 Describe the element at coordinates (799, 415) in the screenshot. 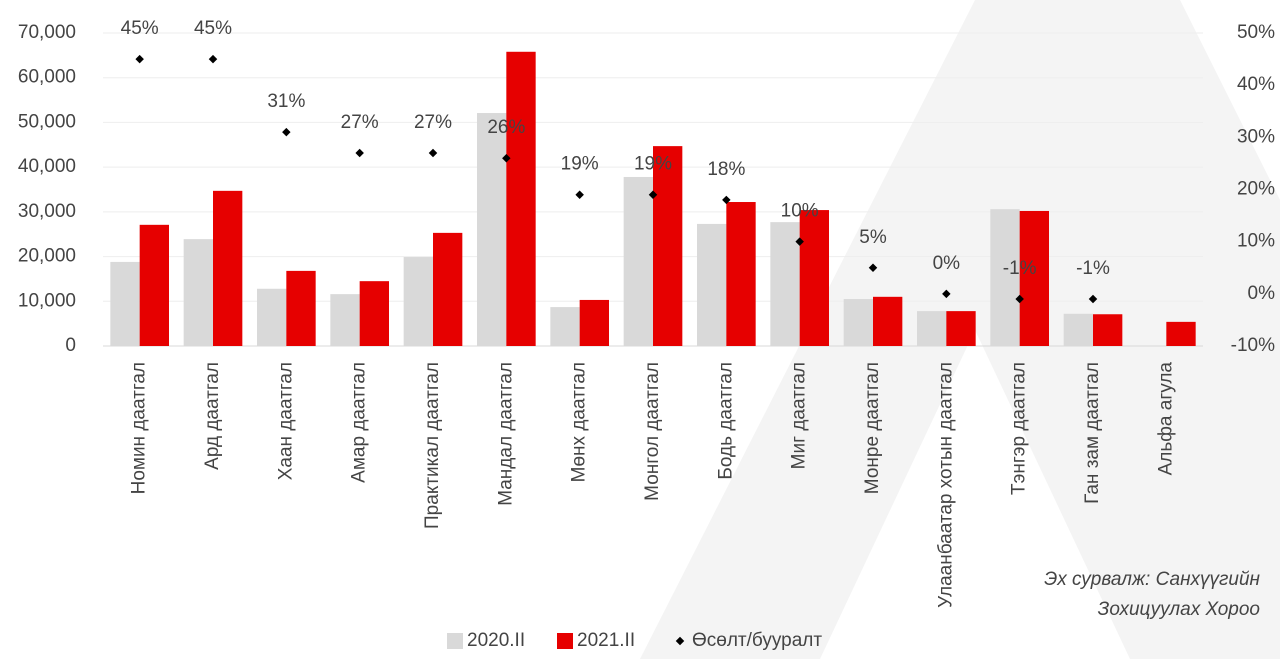

I see `x-tick-label: Миг даатгал` at that location.